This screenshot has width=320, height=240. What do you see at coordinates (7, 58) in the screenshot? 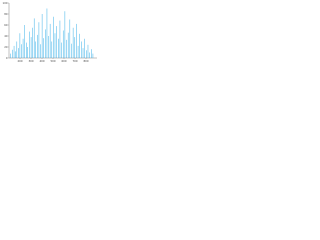
I see `y-tick-label: 0` at bounding box center [7, 58].